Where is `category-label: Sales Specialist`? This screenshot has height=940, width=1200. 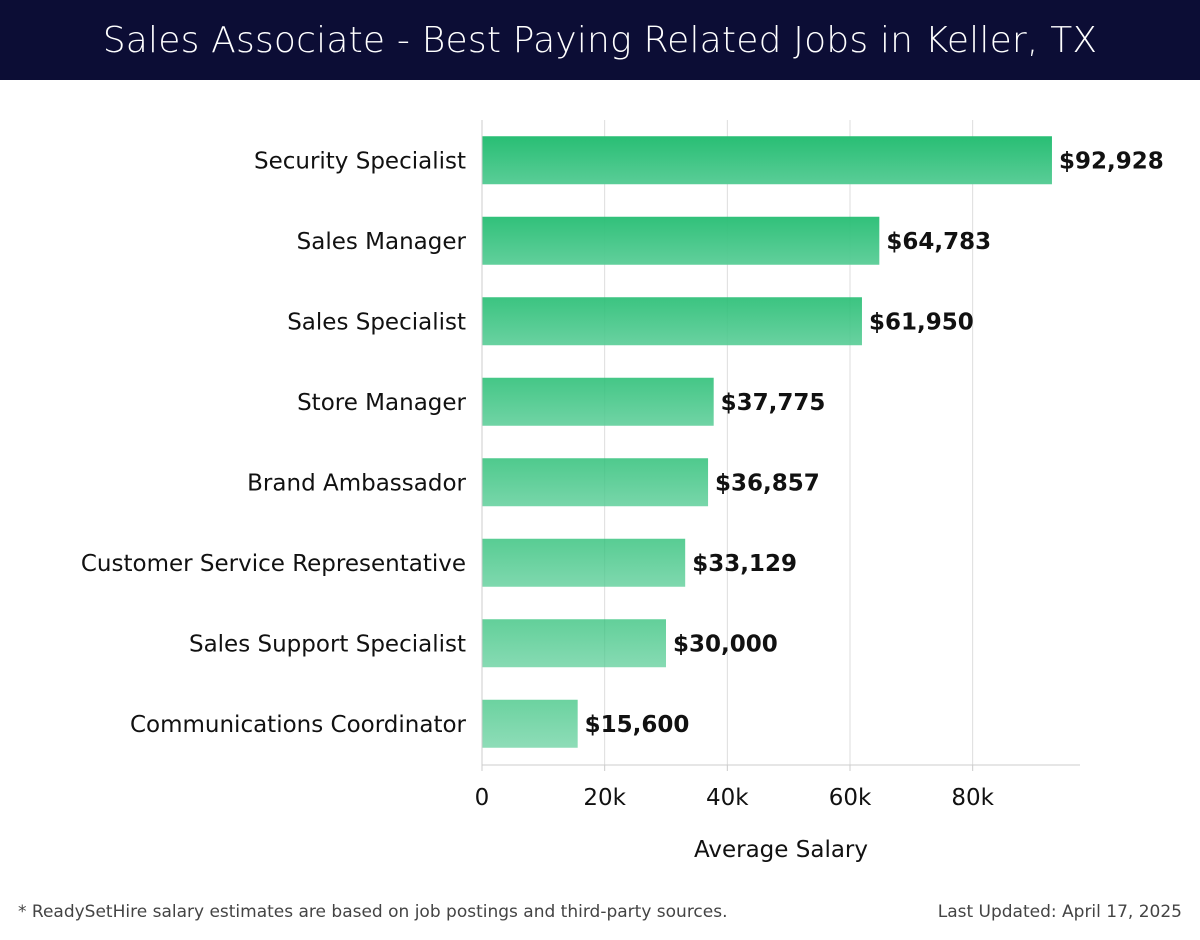
category-label: Sales Specialist is located at coordinates (376, 322).